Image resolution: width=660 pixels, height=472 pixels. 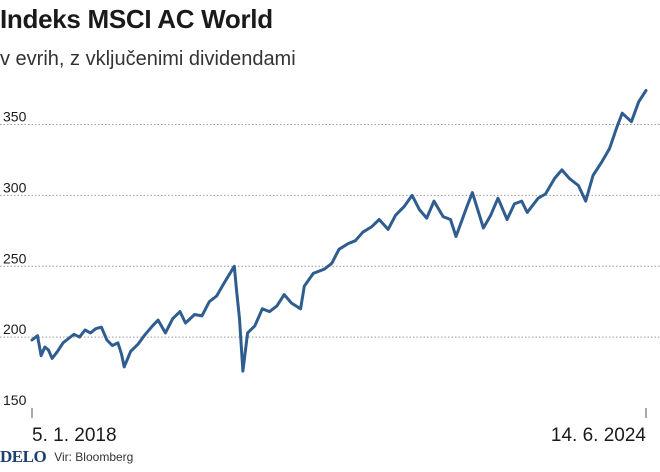 What do you see at coordinates (148, 59) in the screenshot?
I see `chart-subtitle: v evrih, z vključenimi dividendami` at bounding box center [148, 59].